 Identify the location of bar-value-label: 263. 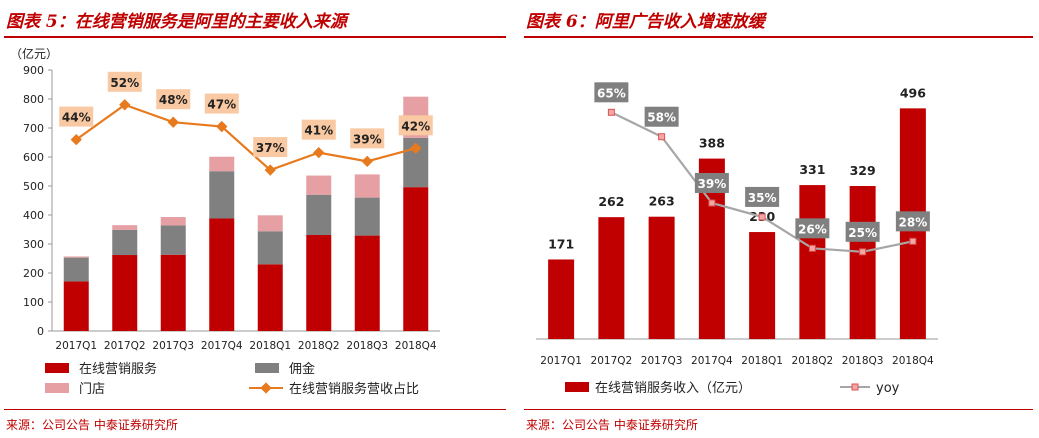
(662, 201).